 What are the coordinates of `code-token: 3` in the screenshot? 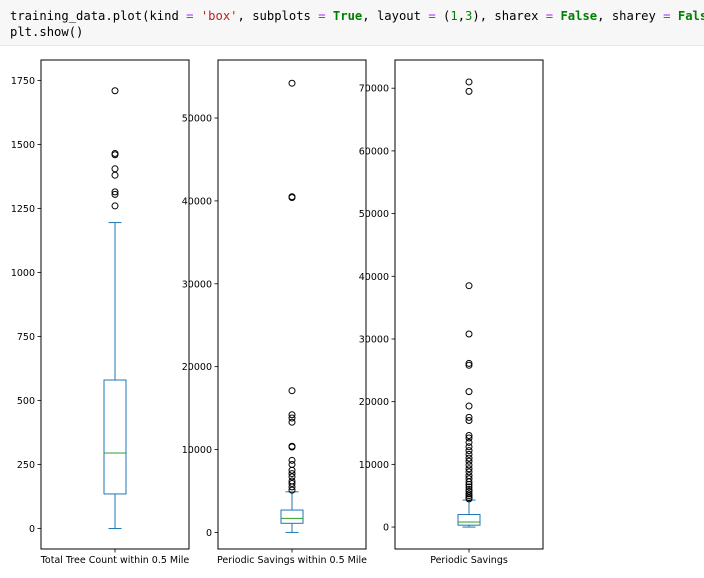 It's located at (469, 16).